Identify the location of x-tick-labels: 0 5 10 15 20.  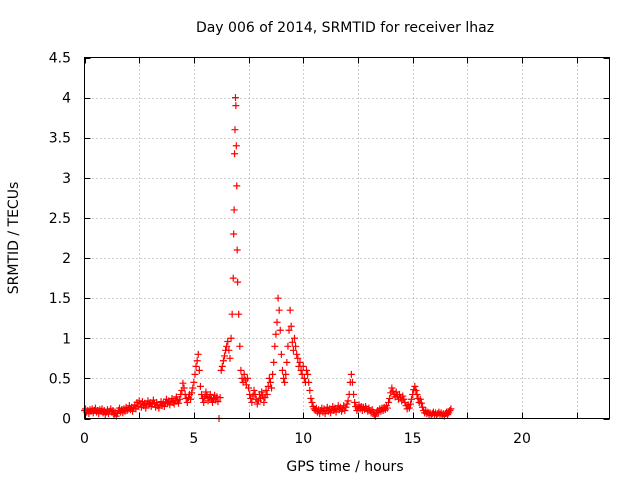
(305, 439).